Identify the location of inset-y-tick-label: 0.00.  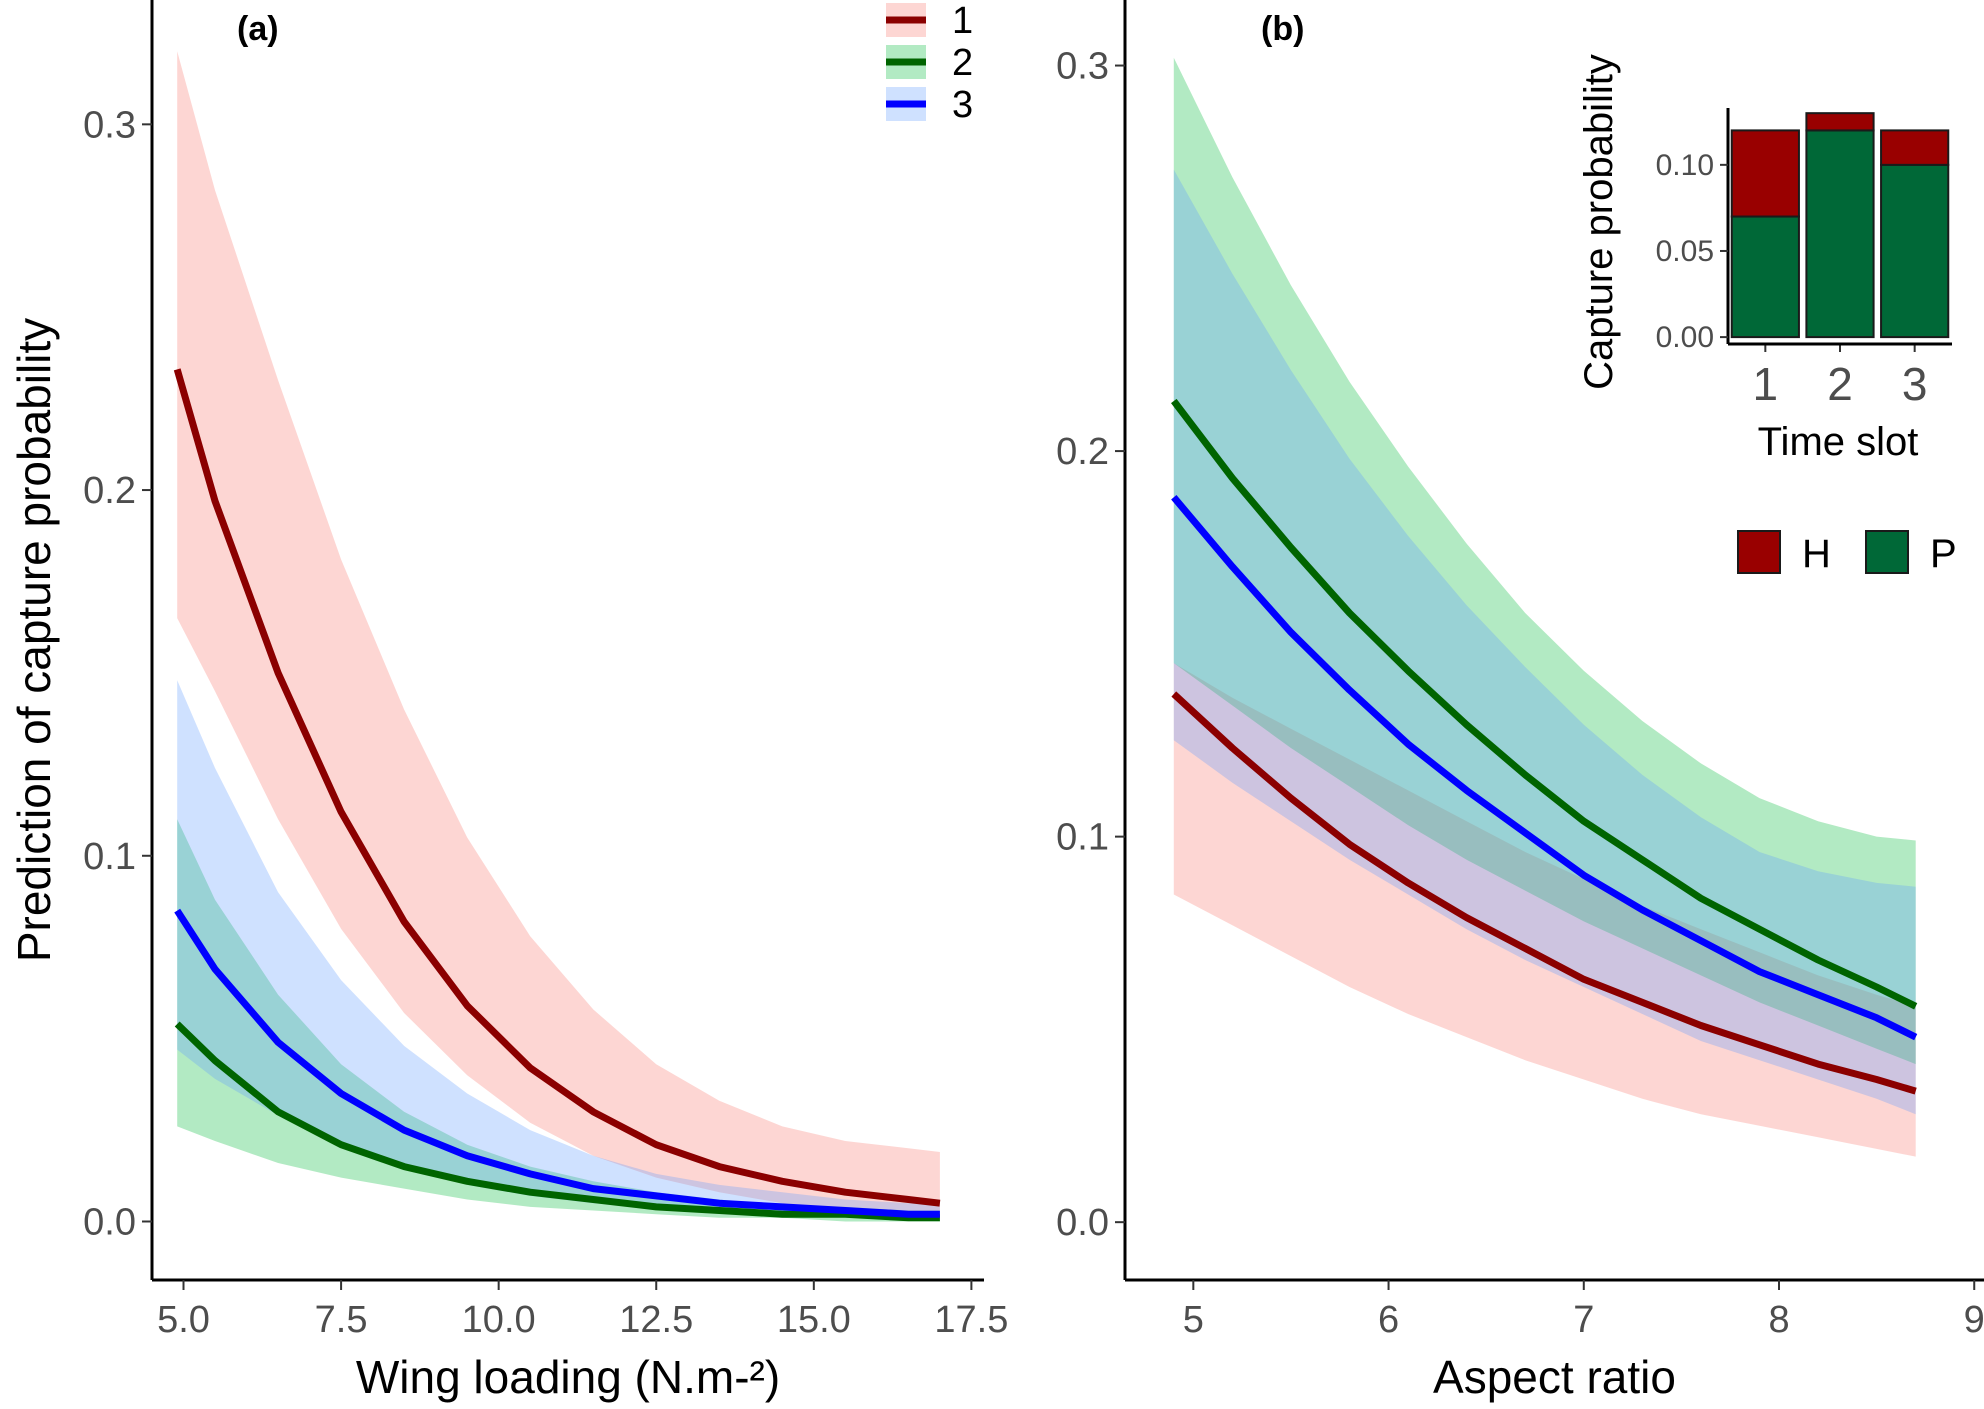
(1685, 337).